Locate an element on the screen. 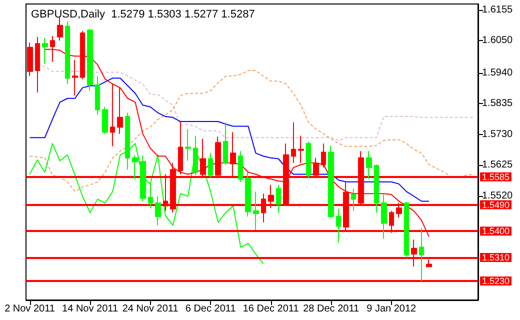 The image size is (520, 320). chart-title: GBPUSD,Daily 1.5279 1.5303 1.5277 1.5287 is located at coordinates (143, 14).